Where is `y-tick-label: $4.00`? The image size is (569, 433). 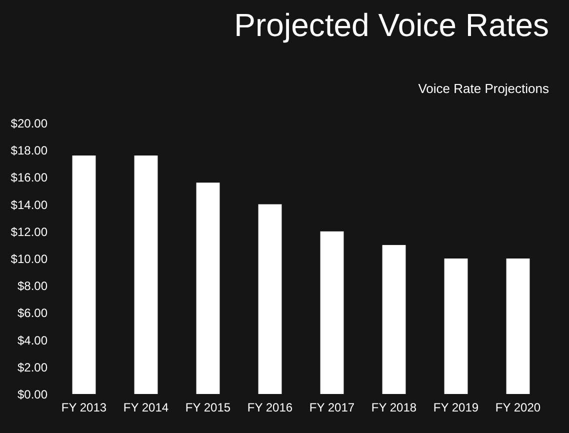
y-tick-label: $4.00 is located at coordinates (32, 340).